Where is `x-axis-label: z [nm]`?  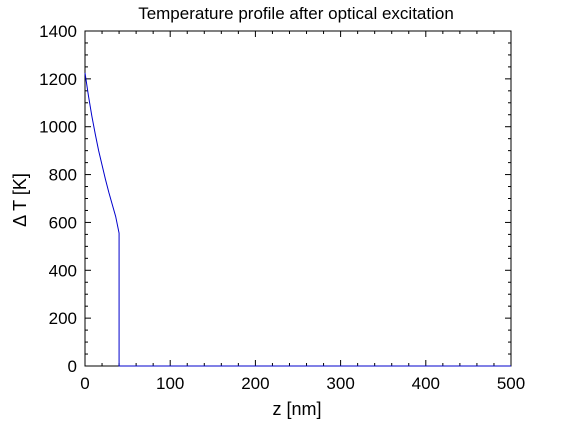
x-axis-label: z [nm] is located at coordinates (296, 409).